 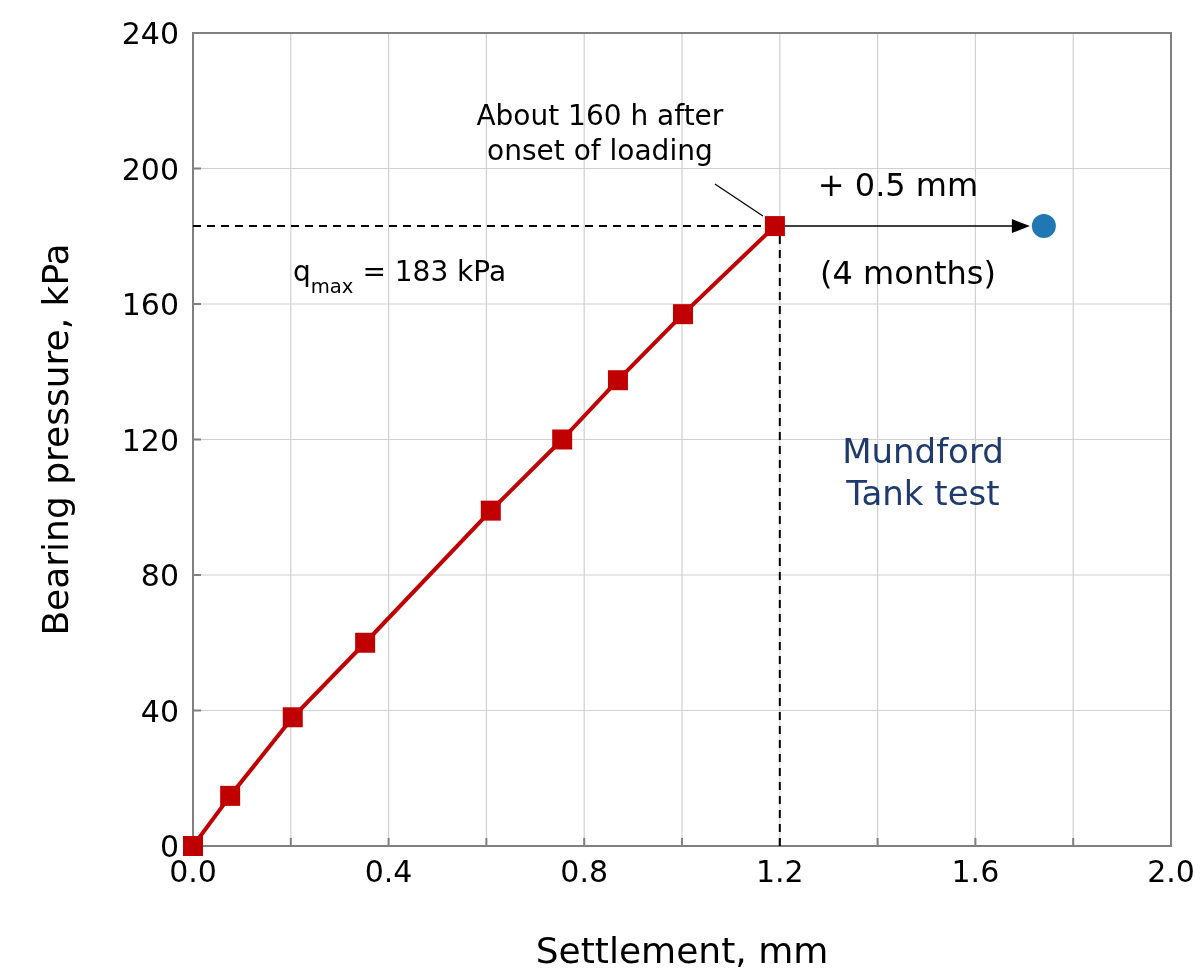 What do you see at coordinates (600, 133) in the screenshot?
I see `annotation: About 160 h after onset of loading` at bounding box center [600, 133].